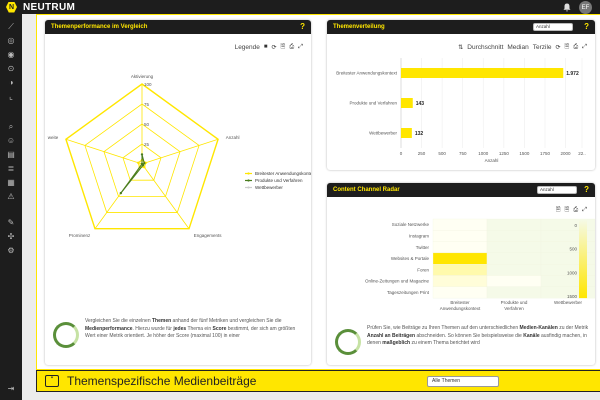  What do you see at coordinates (265, 47) in the screenshot?
I see `stop-icon: ■` at bounding box center [265, 47].